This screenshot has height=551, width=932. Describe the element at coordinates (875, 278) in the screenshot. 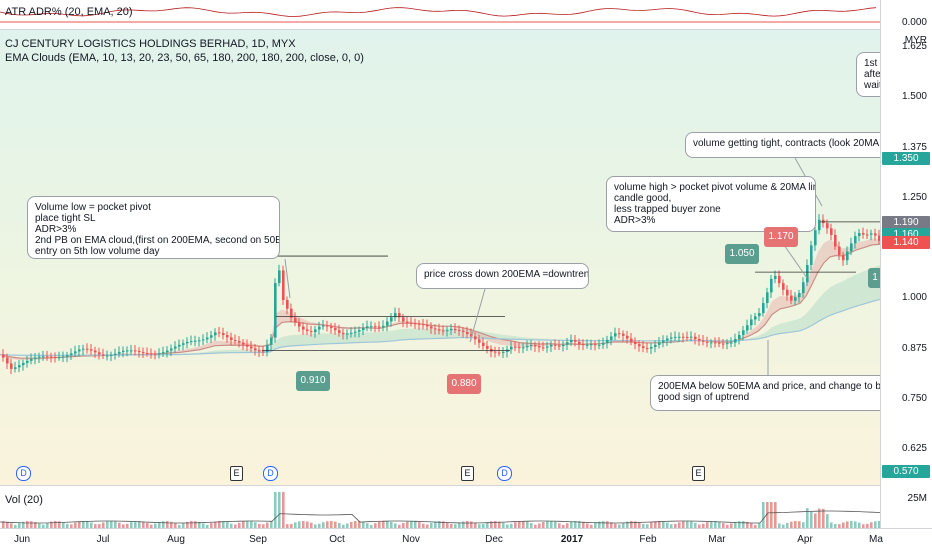

I see `pricebox-partial: 1` at that location.